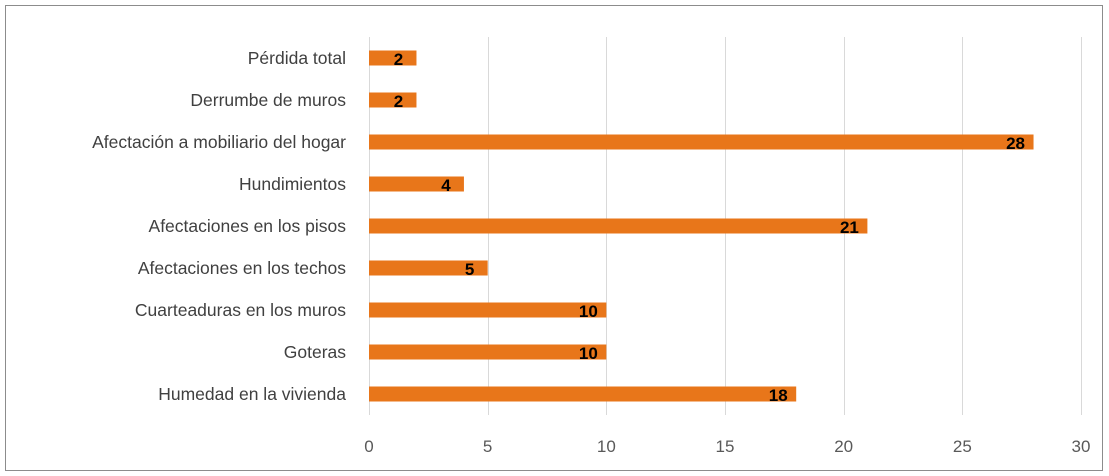 This screenshot has height=476, width=1109. What do you see at coordinates (849, 227) in the screenshot?
I see `data-label: 21` at bounding box center [849, 227].